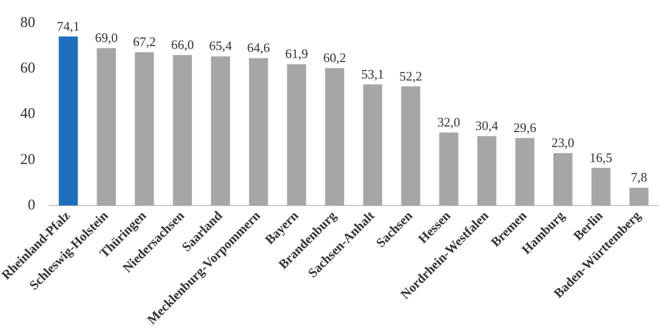  Describe the element at coordinates (28, 68) in the screenshot. I see `y-tick-label: 60` at that location.